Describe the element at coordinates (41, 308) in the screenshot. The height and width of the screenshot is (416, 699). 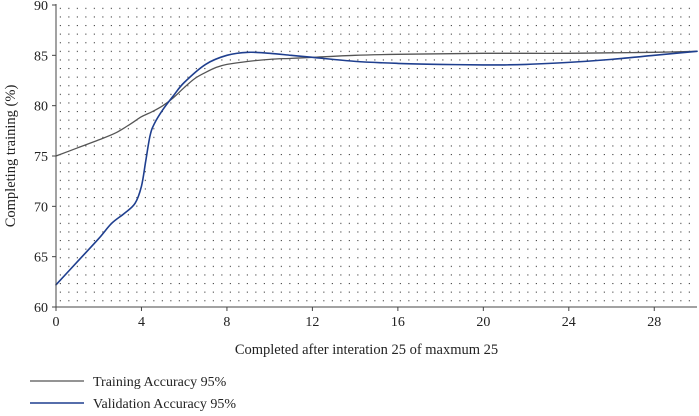
I see `y-tick-label: 60` at that location.